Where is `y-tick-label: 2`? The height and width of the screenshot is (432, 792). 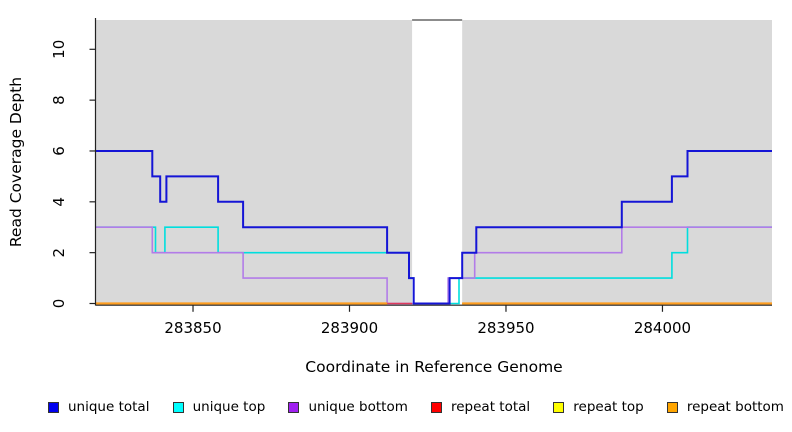
y-tick-label: 2 is located at coordinates (59, 253).